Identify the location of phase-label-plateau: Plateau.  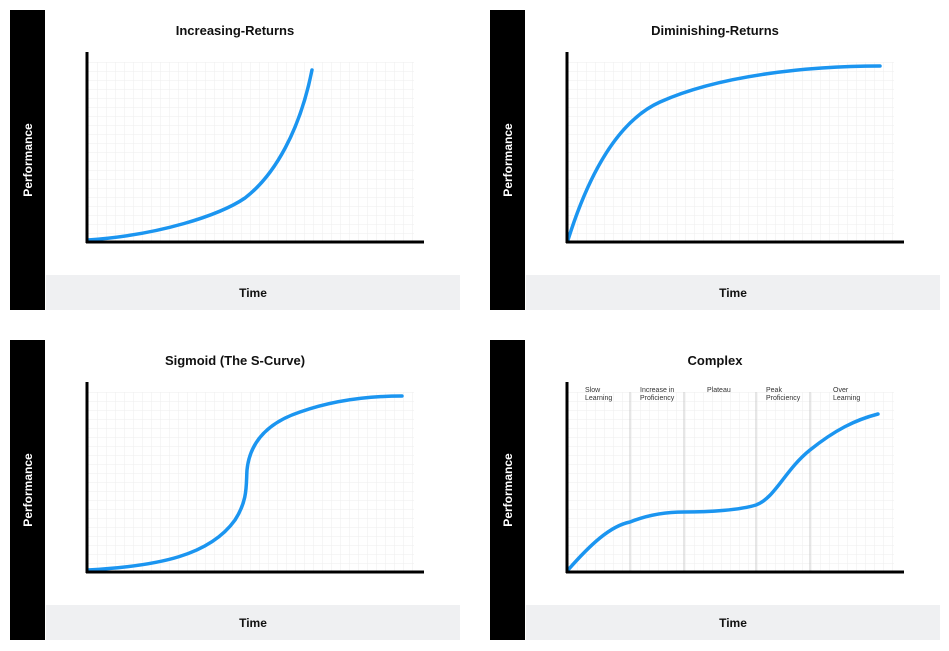
(719, 390).